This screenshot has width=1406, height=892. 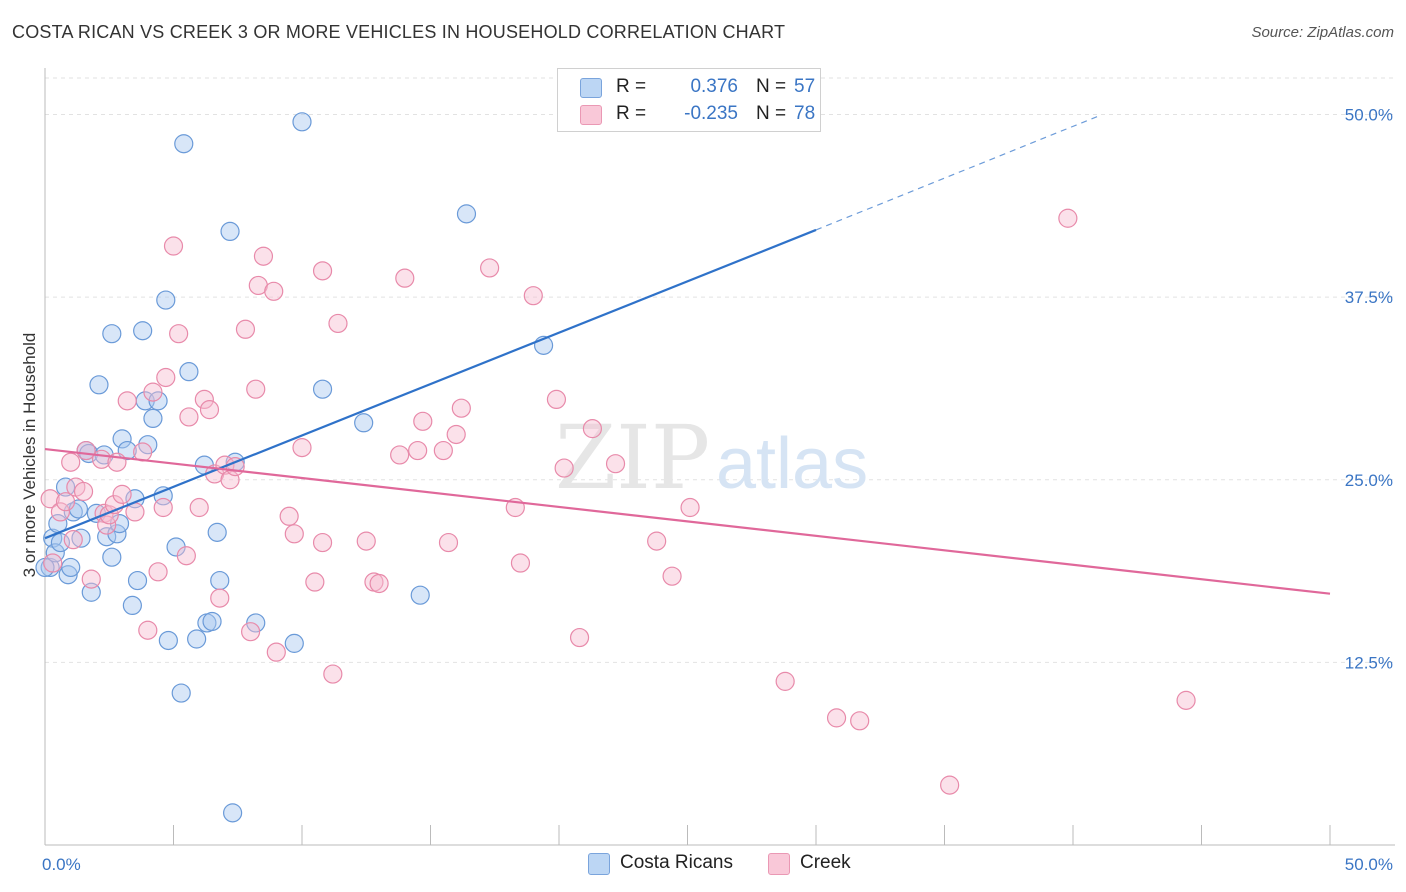 What do you see at coordinates (591, 115) in the screenshot?
I see `legend-swatch-pink` at bounding box center [591, 115].